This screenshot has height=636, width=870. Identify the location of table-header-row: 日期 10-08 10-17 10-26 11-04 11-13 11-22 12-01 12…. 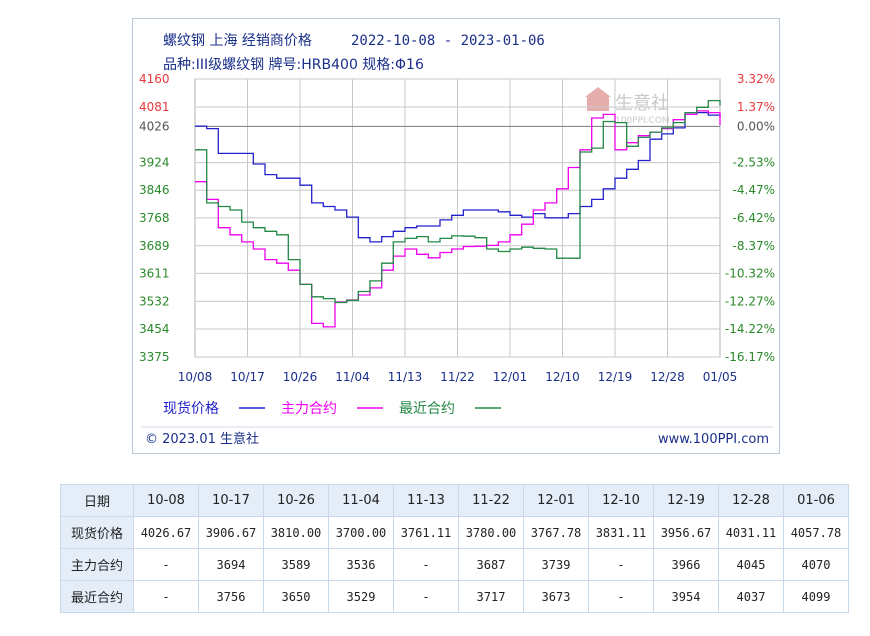
(454, 500).